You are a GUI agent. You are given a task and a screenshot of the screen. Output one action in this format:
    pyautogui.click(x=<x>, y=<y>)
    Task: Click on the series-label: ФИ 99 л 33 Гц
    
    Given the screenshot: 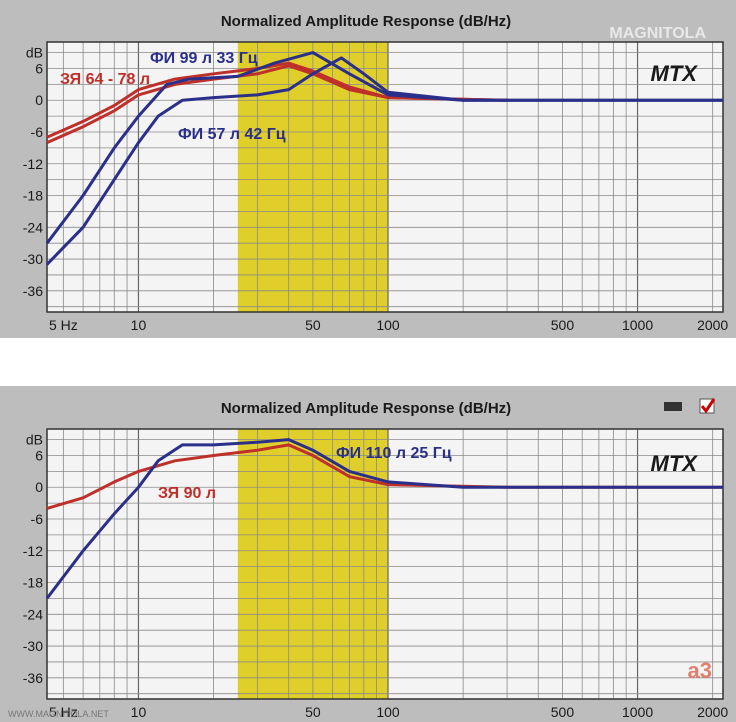 What is the action you would take?
    pyautogui.click(x=204, y=58)
    